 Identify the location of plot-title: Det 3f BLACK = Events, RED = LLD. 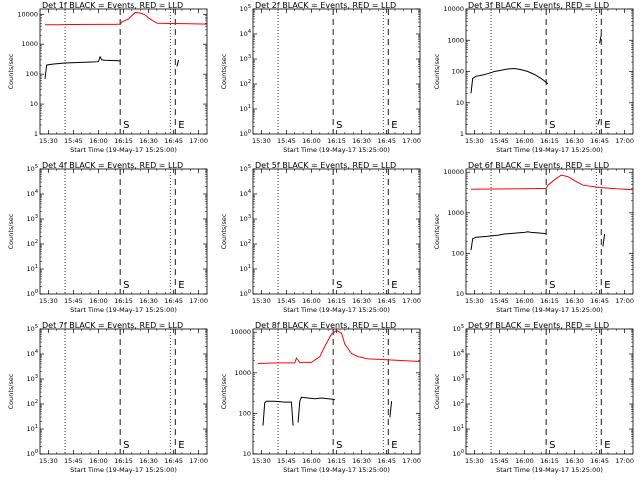
(538, 5).